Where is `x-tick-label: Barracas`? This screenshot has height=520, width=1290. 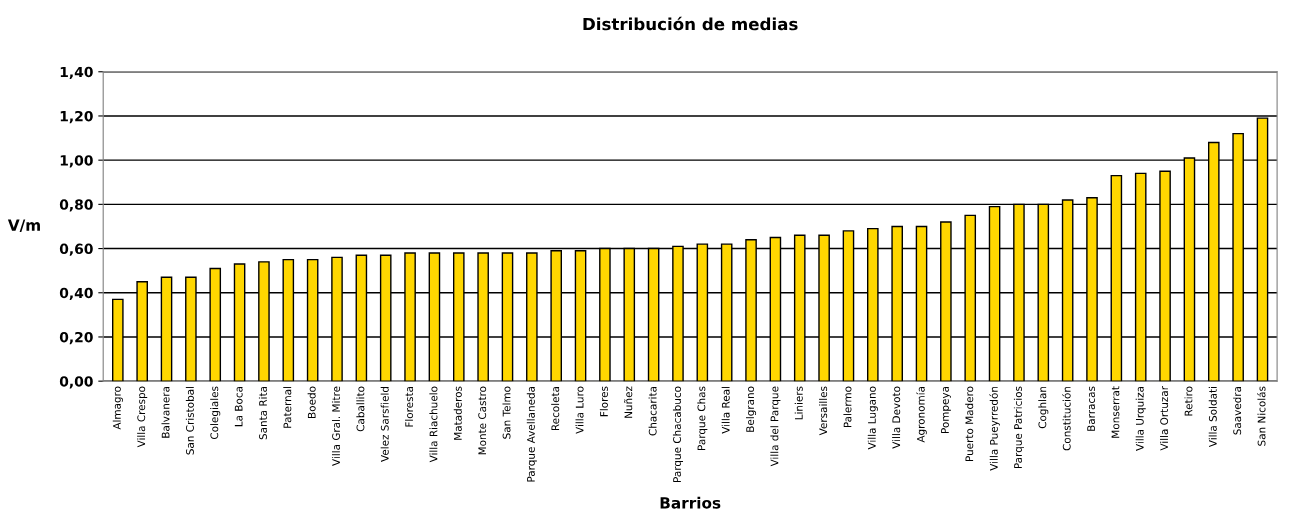
x-tick-label: Barracas is located at coordinates (1091, 408).